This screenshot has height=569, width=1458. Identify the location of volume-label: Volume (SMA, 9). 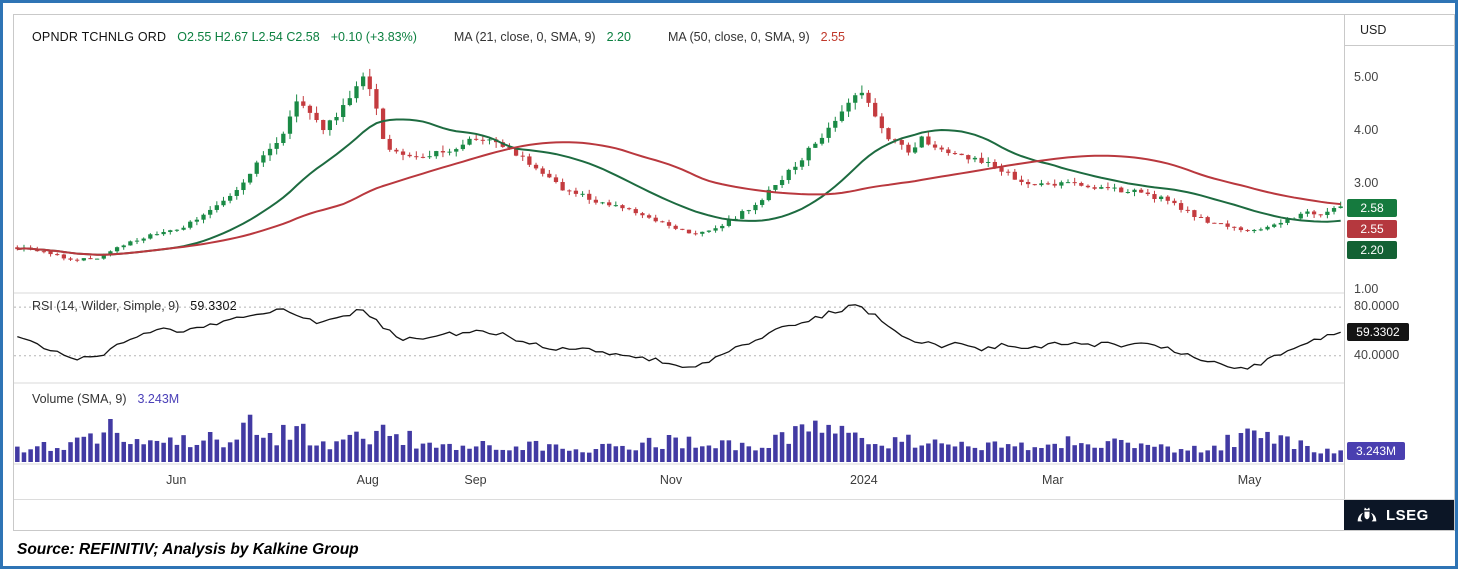
(79, 399).